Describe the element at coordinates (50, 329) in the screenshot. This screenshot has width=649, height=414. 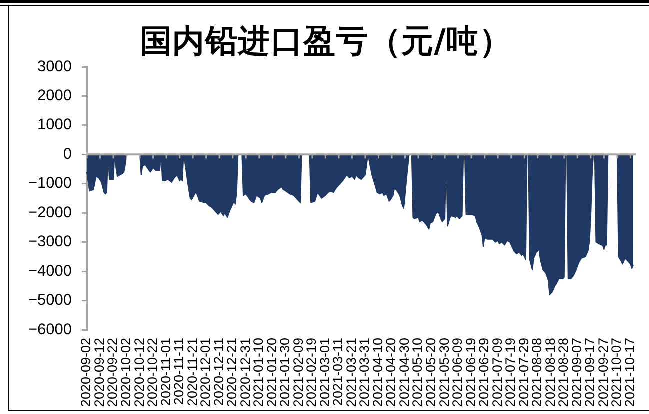
I see `y-tick-label: −6000` at that location.